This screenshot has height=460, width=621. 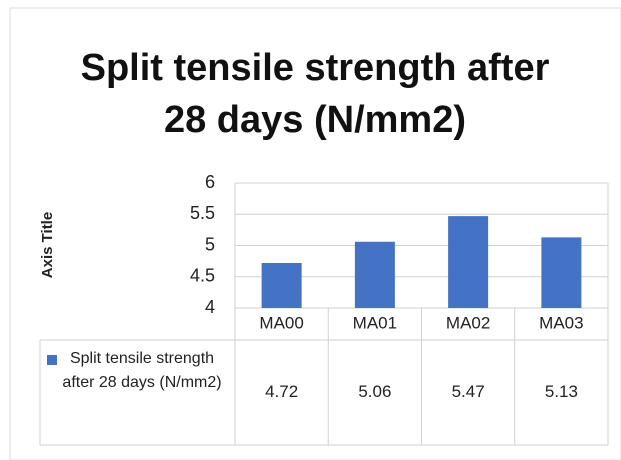 What do you see at coordinates (561, 322) in the screenshot?
I see `x-tick-label: MA03` at bounding box center [561, 322].